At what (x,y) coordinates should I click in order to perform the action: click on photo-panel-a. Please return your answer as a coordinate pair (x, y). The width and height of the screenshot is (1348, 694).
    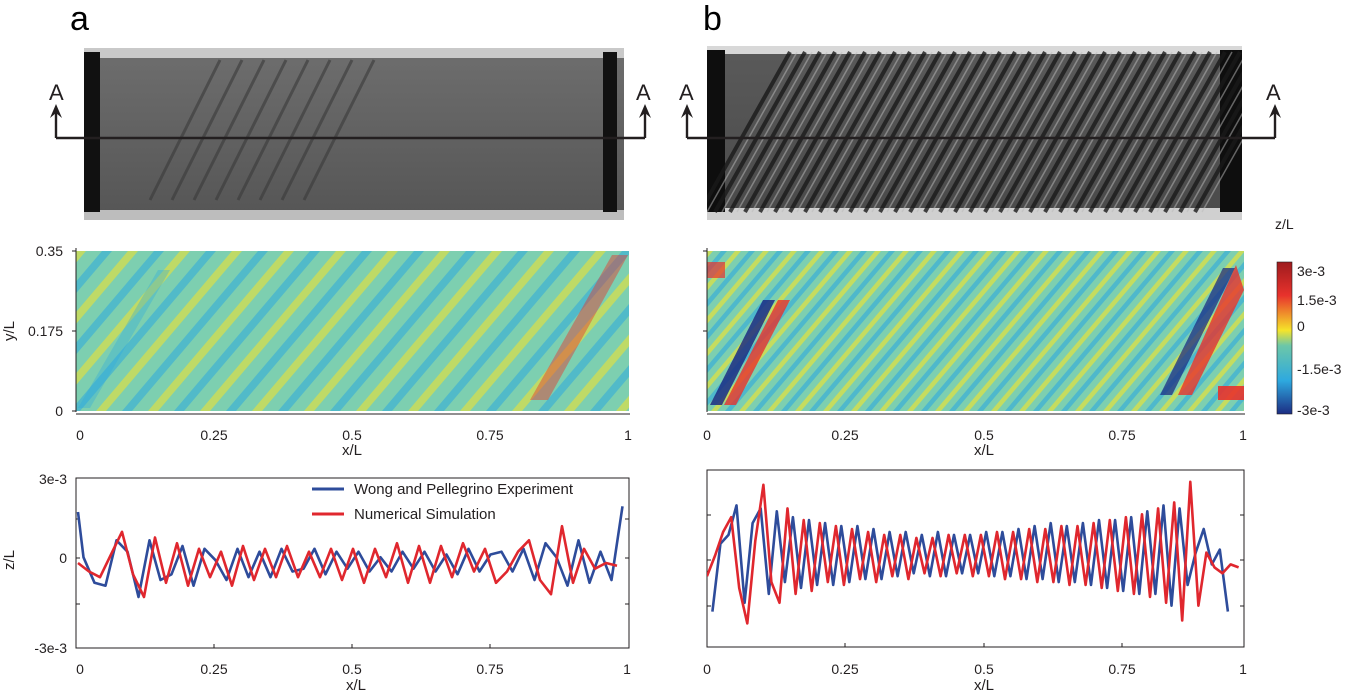
    Looking at the image, I should click on (354, 134).